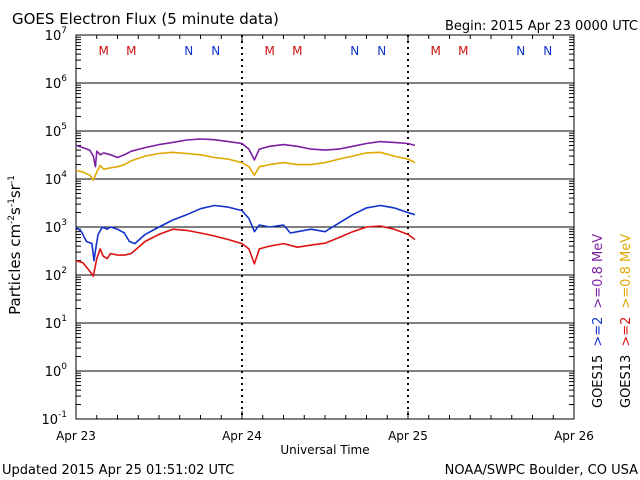 The width and height of the screenshot is (640, 480). What do you see at coordinates (598, 381) in the screenshot?
I see `legend-goes15-prefix: GOES15` at bounding box center [598, 381].